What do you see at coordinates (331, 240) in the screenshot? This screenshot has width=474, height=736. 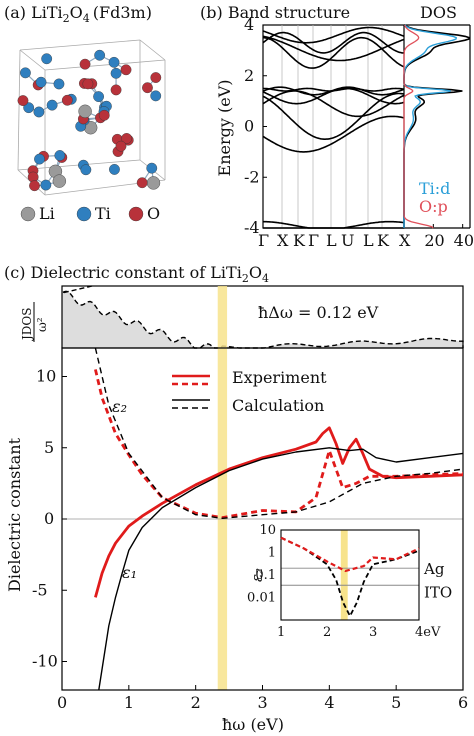 I see `kpoint-label-4: L` at bounding box center [331, 240].